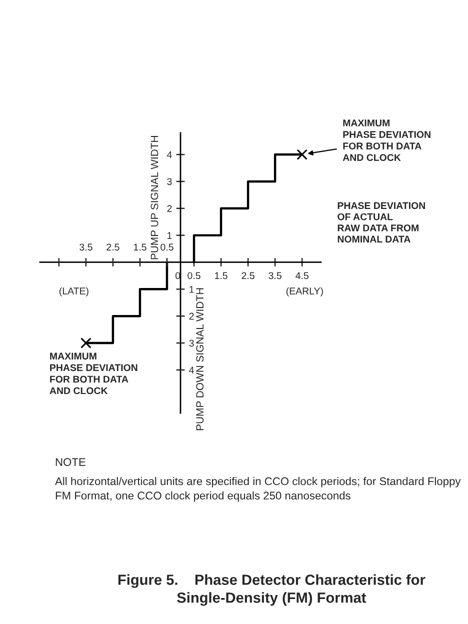 The width and height of the screenshot is (468, 624). Describe the element at coordinates (275, 276) in the screenshot. I see `x-tick-label: 3.5` at that location.